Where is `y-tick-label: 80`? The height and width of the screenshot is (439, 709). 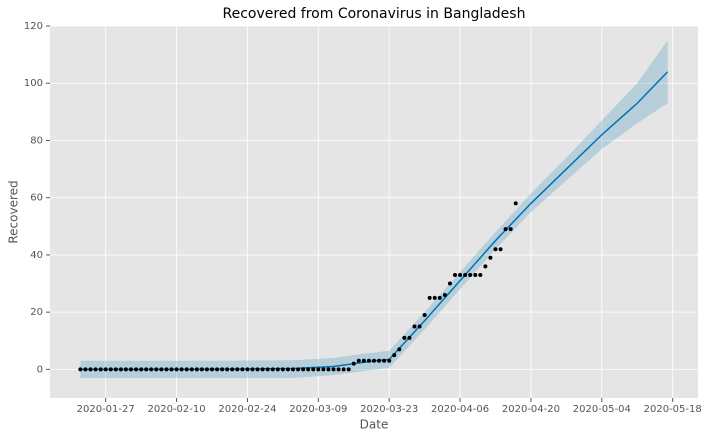
y-tick-label: 80 is located at coordinates (36, 140).